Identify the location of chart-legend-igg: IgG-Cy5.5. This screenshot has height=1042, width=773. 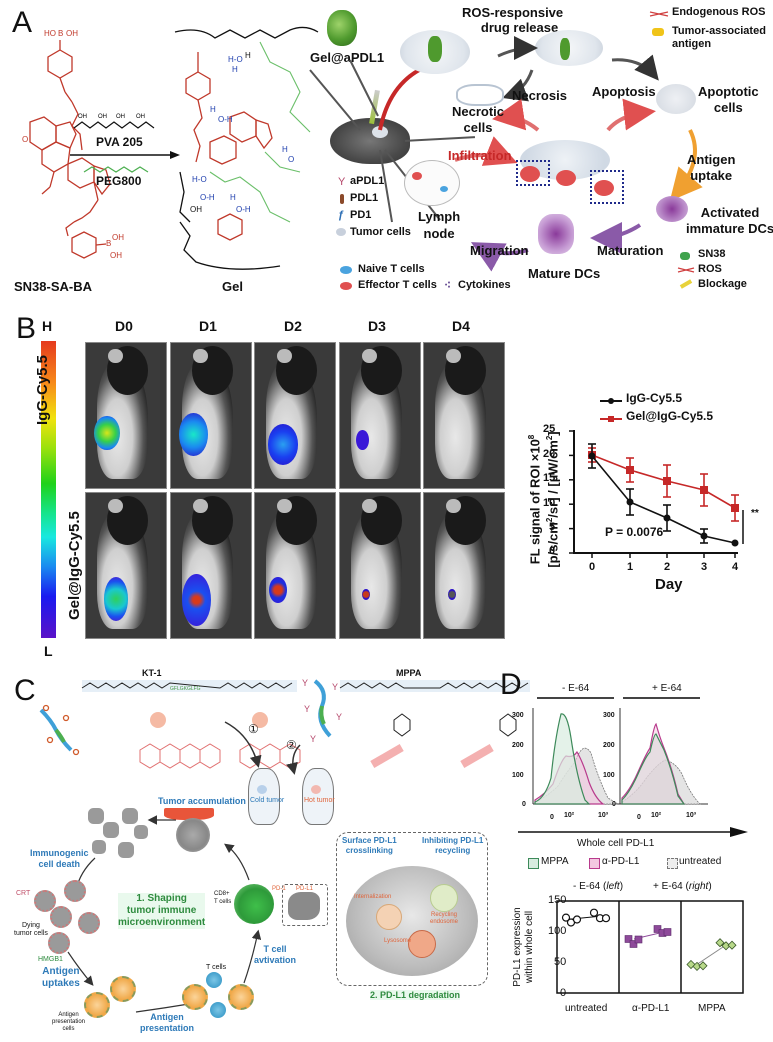
(654, 398).